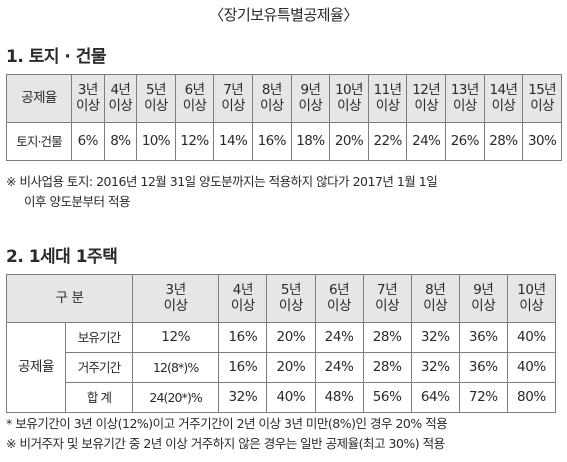 The width and height of the screenshot is (567, 462). What do you see at coordinates (156, 141) in the screenshot?
I see `rate-cell: 10%` at bounding box center [156, 141].